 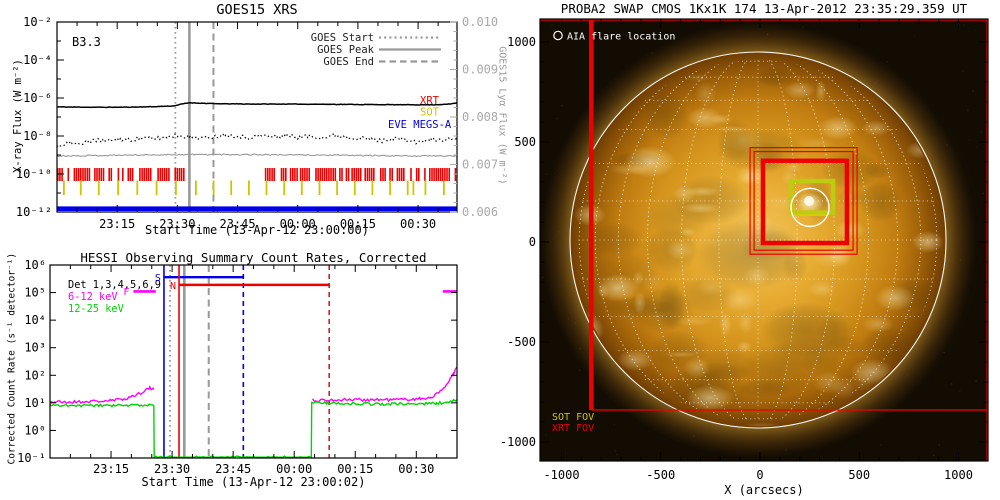 I want to click on y-tick-label-right: 0.006, so click(x=480, y=212).